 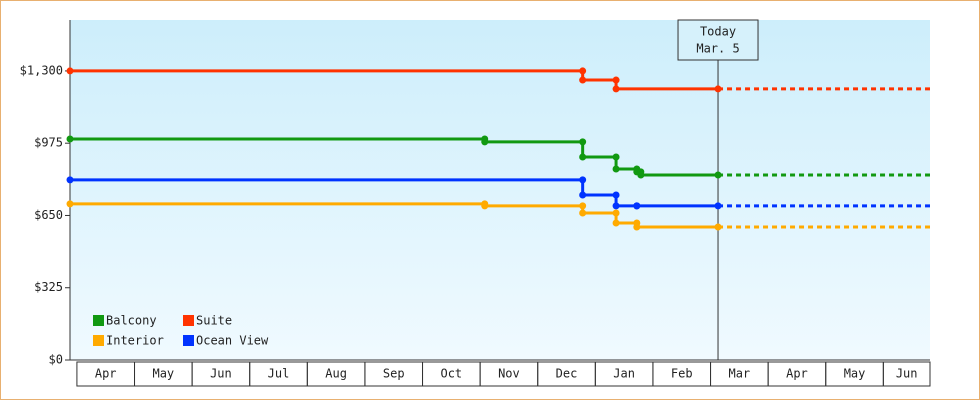 I want to click on x-tick-label: Jan, so click(x=624, y=374).